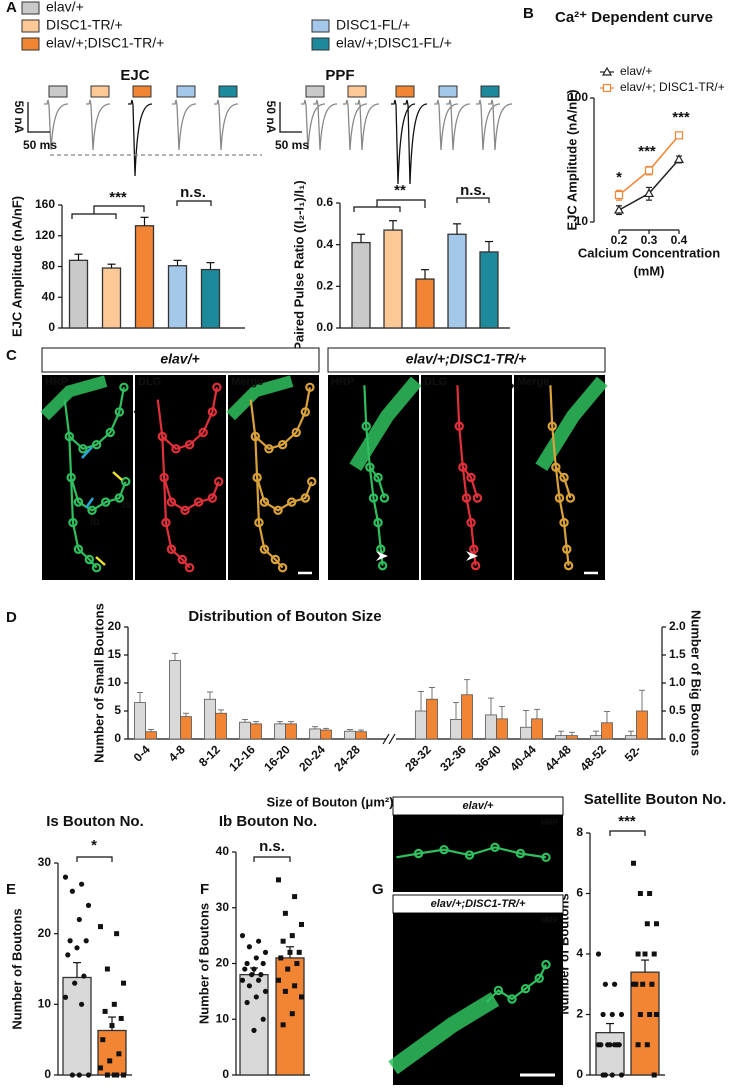 This screenshot has width=753, height=1090. What do you see at coordinates (648, 270) in the screenshot?
I see `x-axis-label: (mM)` at bounding box center [648, 270].